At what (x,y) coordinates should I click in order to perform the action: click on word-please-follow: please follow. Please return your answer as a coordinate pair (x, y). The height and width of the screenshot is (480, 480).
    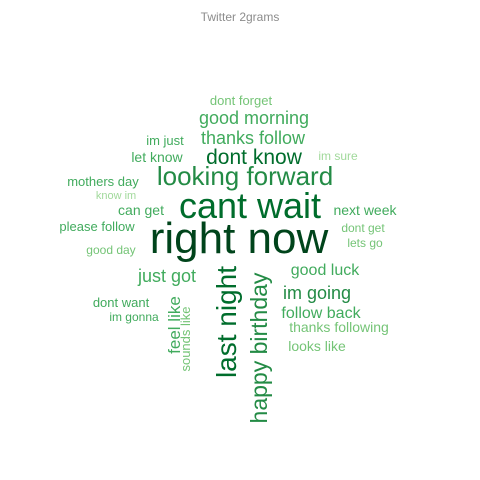
    Looking at the image, I should click on (97, 226).